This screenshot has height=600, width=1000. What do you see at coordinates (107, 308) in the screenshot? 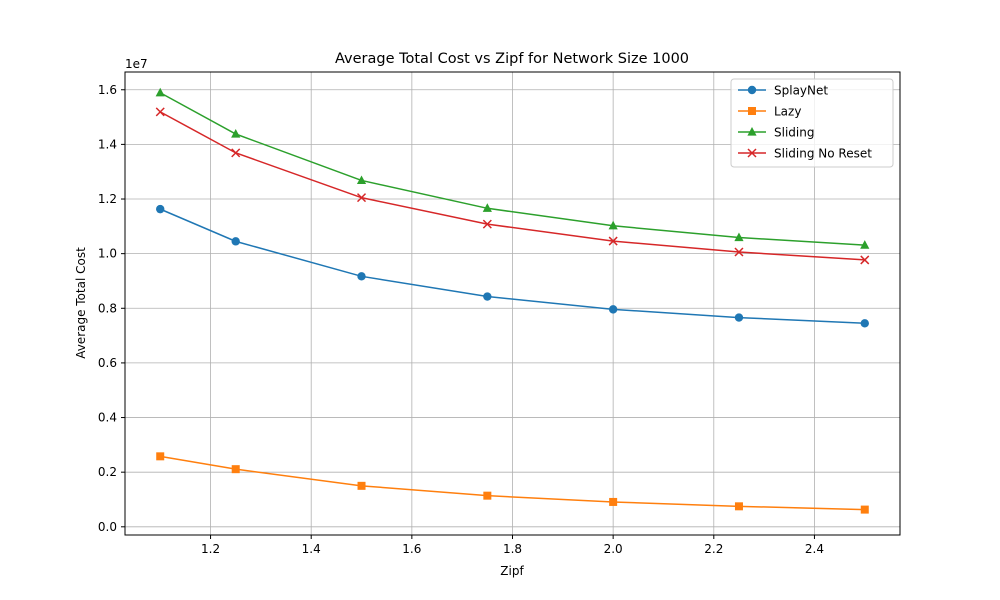
I see `y-tick-label: 0.8` at bounding box center [107, 308].